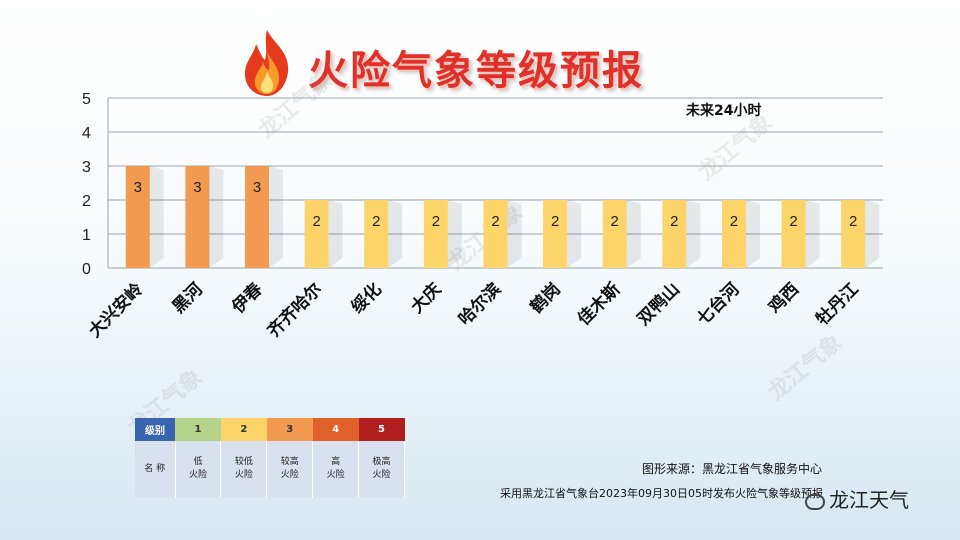 Image resolution: width=960 pixels, height=540 pixels. Describe the element at coordinates (335, 429) in the screenshot. I see `legend-level-4: 4` at that location.